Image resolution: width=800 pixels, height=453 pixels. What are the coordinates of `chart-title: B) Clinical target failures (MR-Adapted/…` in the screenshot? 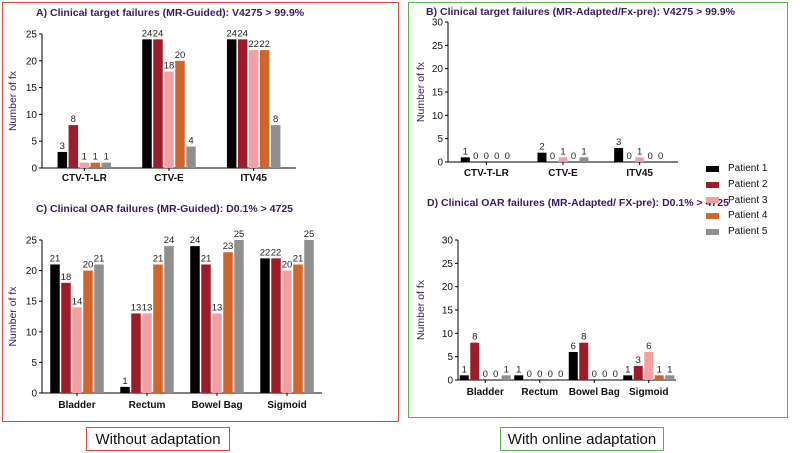 It's located at (581, 12).